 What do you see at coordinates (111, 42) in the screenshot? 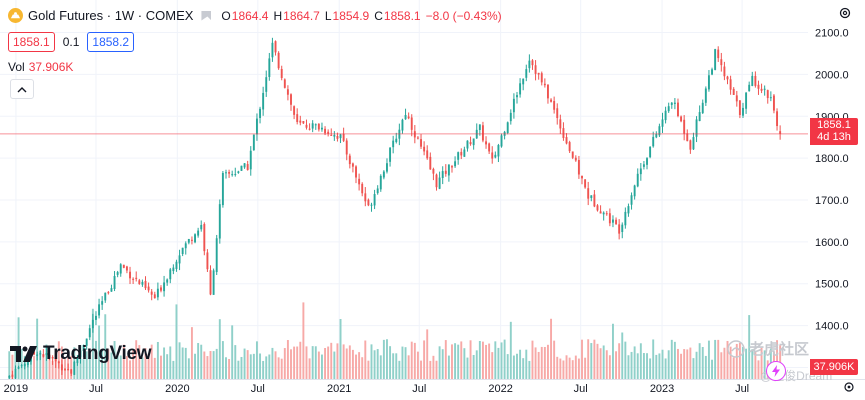
I see `ask-price-button: 1858.2` at bounding box center [111, 42].